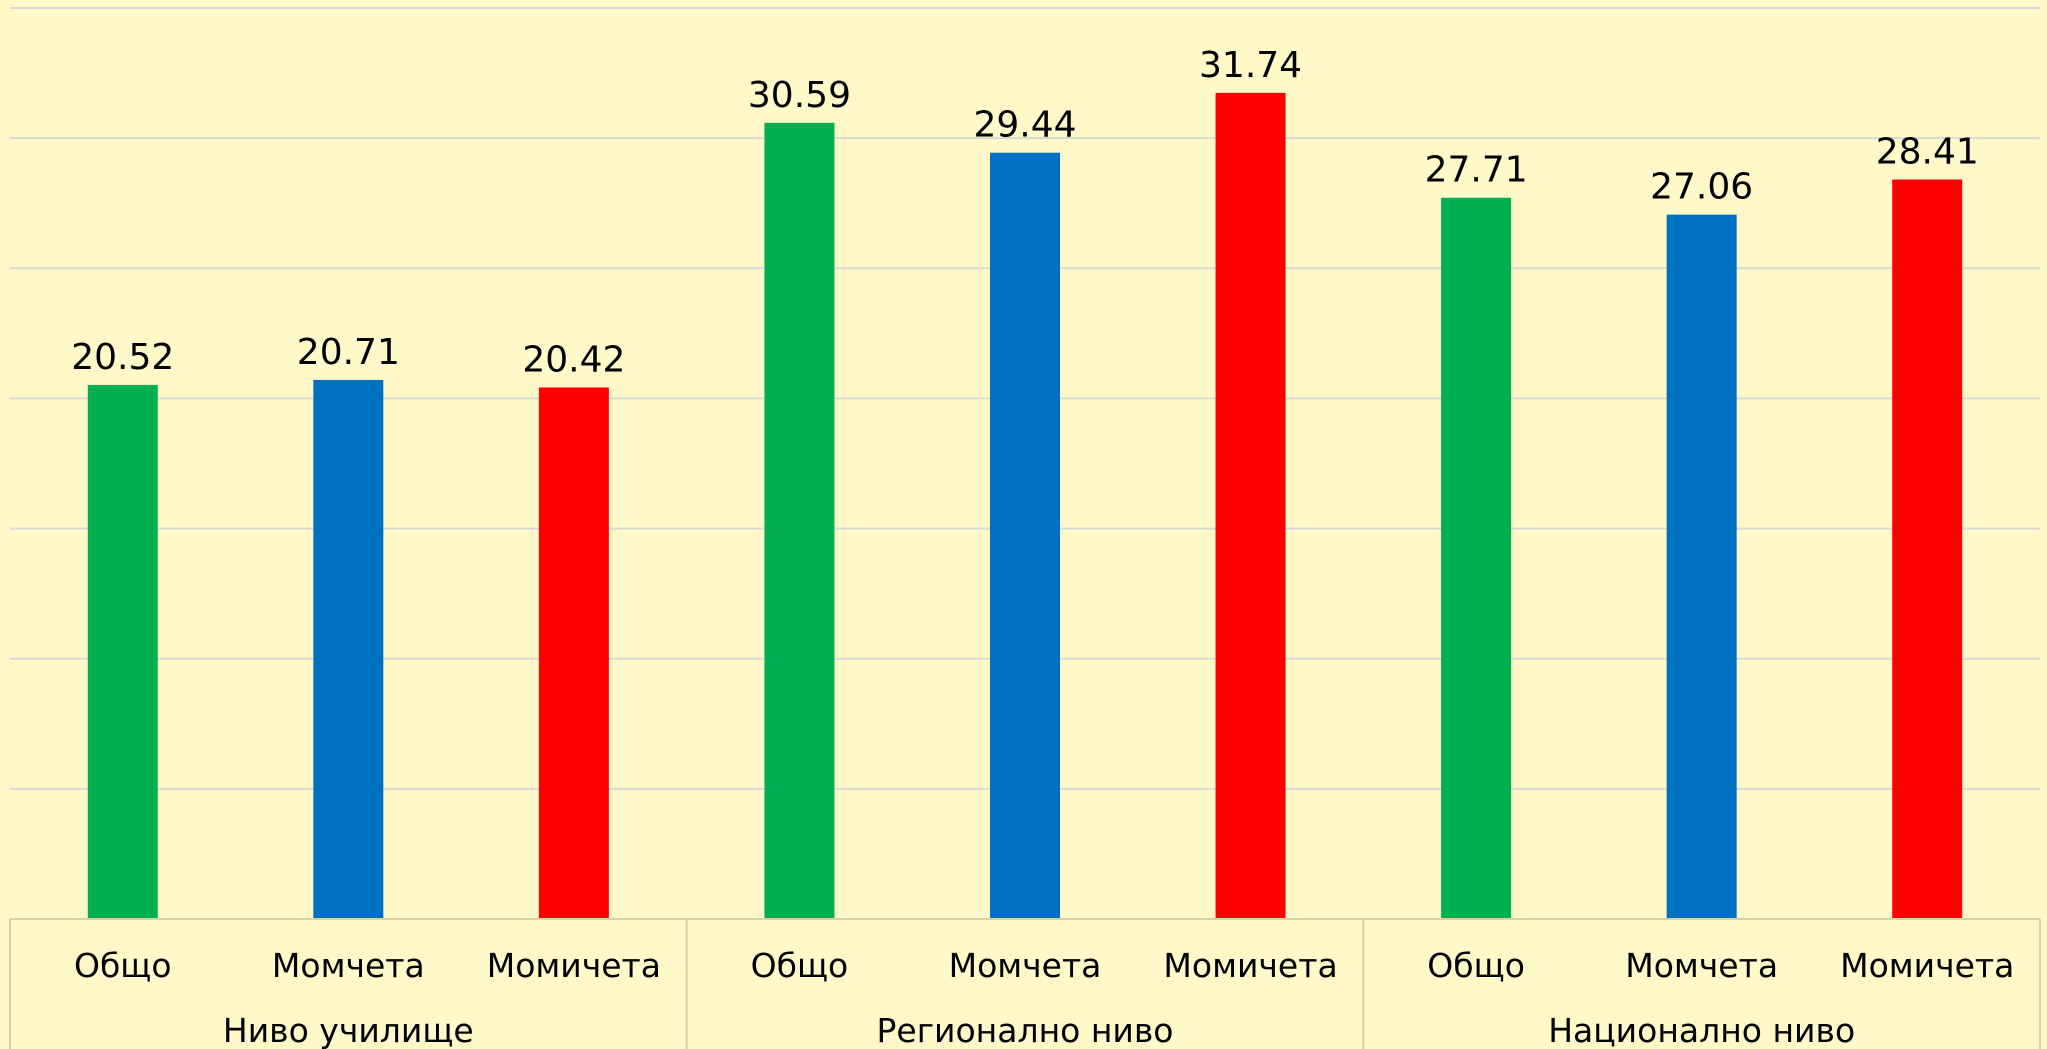 The image size is (2047, 1049). What do you see at coordinates (1024, 125) in the screenshot?
I see `value-label: 29.44` at bounding box center [1024, 125].